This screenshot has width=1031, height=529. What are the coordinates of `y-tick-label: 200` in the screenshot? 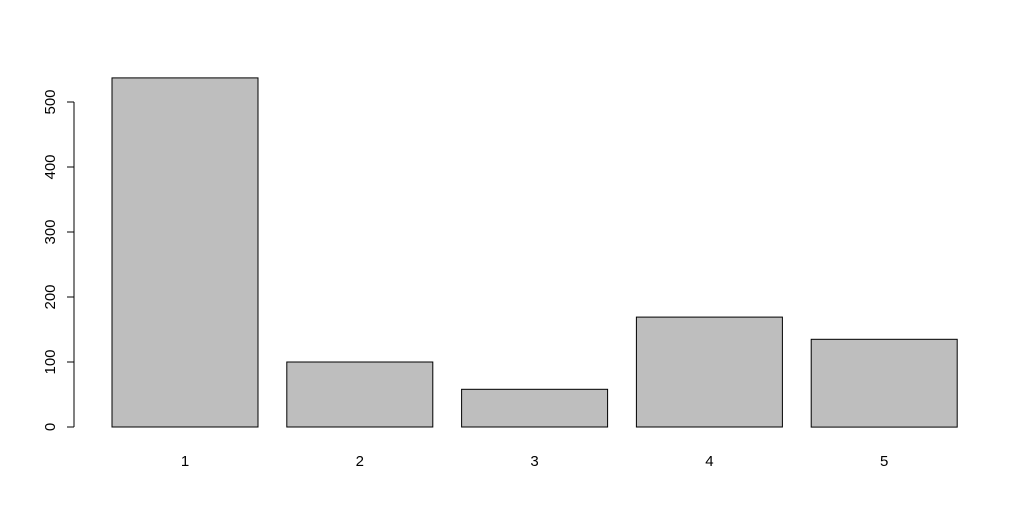 It's located at (50, 296).